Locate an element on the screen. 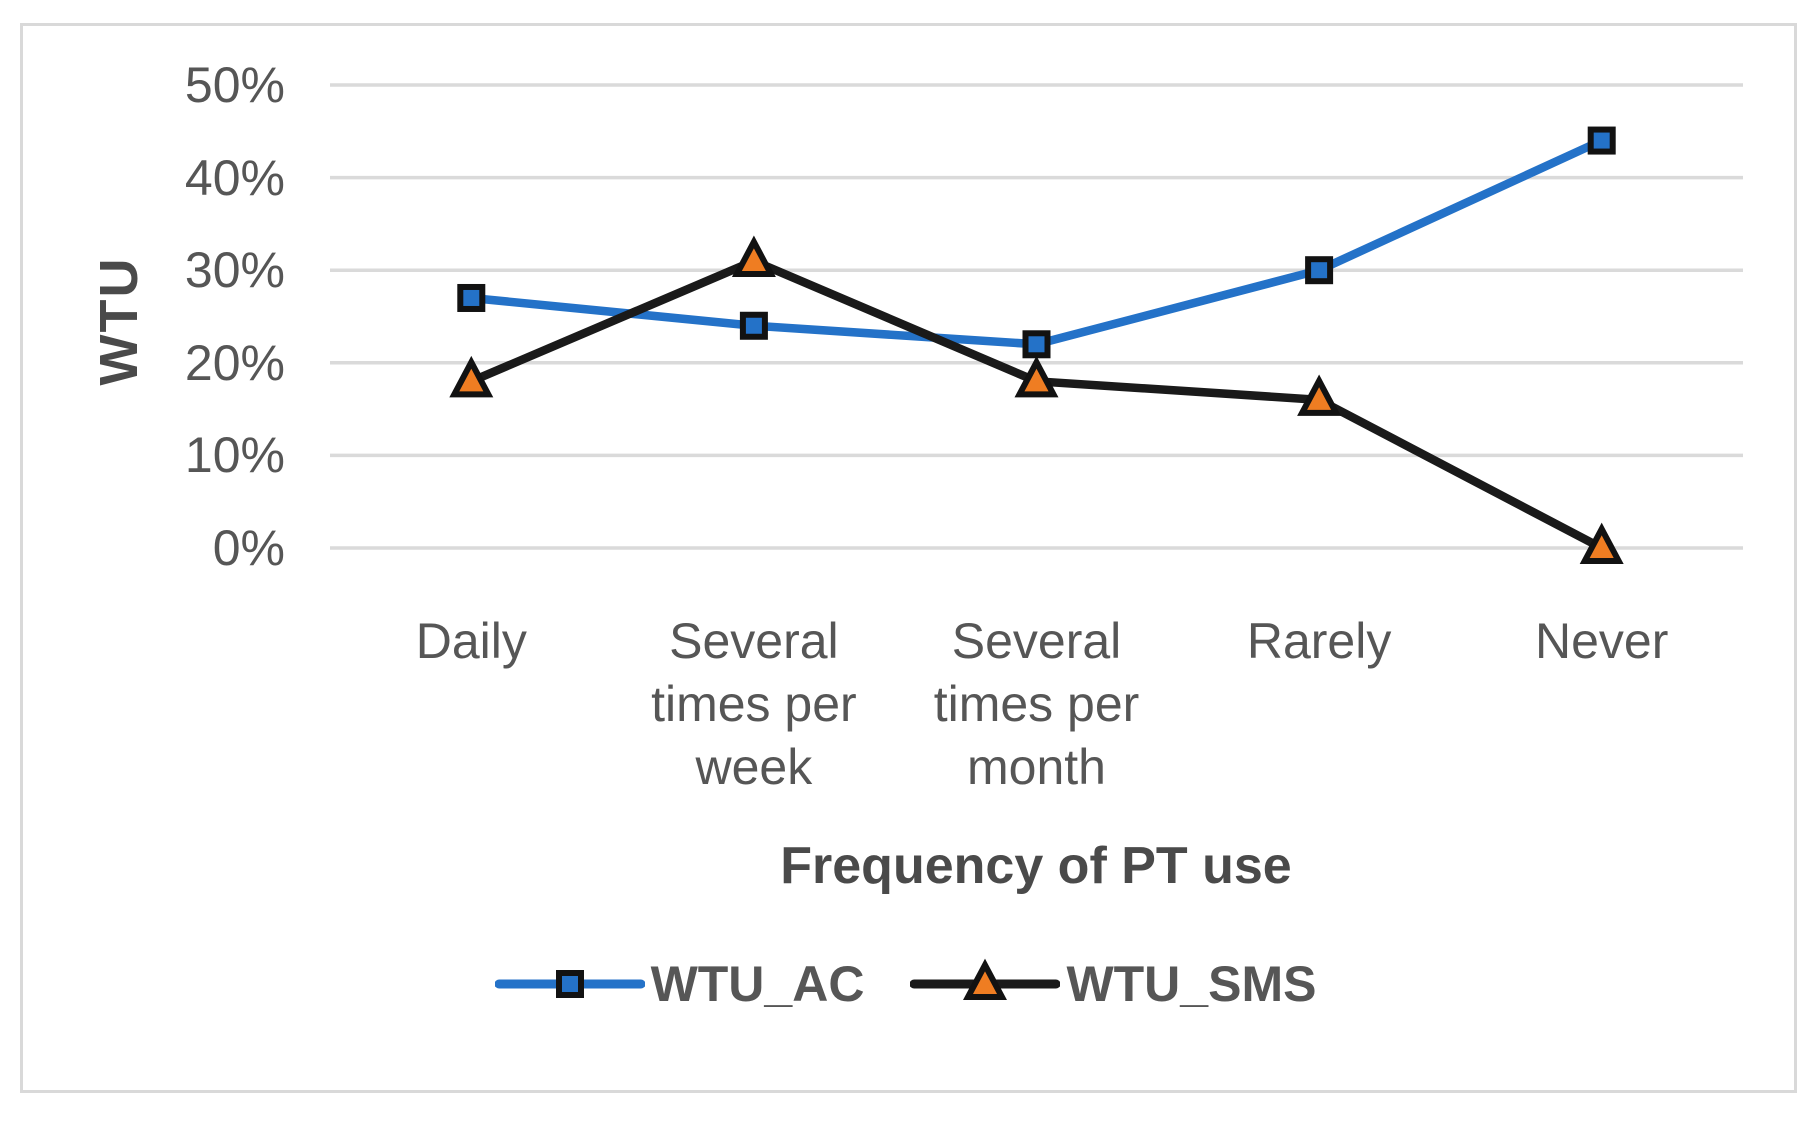 The image size is (1817, 1122). legend-item-wtu_ac: WTU_AC is located at coordinates (679, 984).